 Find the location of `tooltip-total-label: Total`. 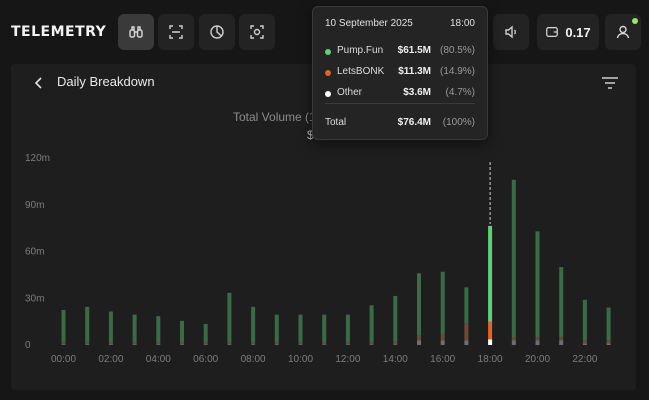

tooltip-total-label: Total is located at coordinates (336, 122).